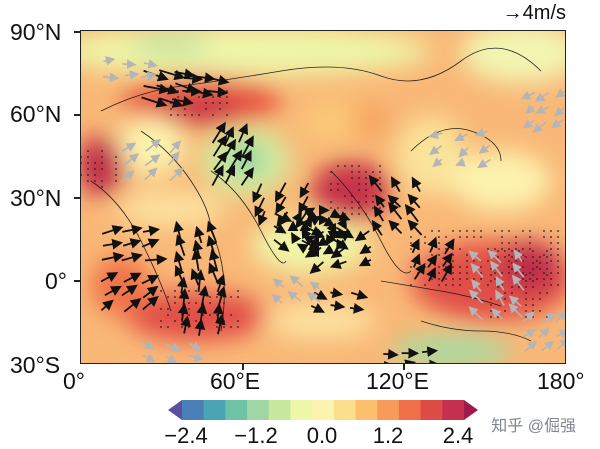 This screenshot has width=600, height=449. Describe the element at coordinates (36, 32) in the screenshot. I see `lat-label-90n: 90°N` at that location.